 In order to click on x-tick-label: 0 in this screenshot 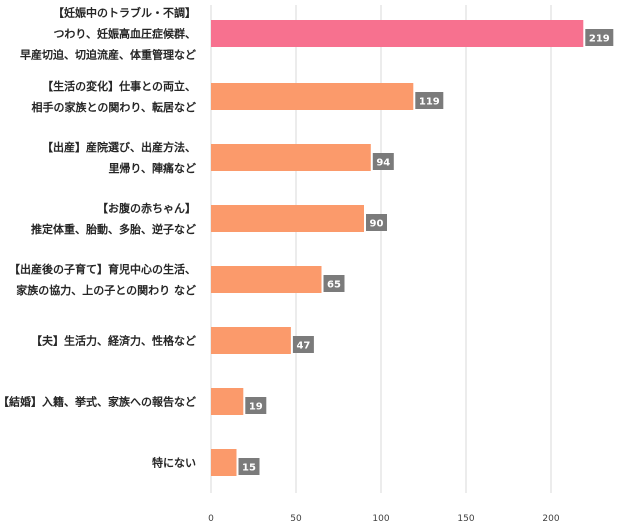, I will do `click(211, 519)`.